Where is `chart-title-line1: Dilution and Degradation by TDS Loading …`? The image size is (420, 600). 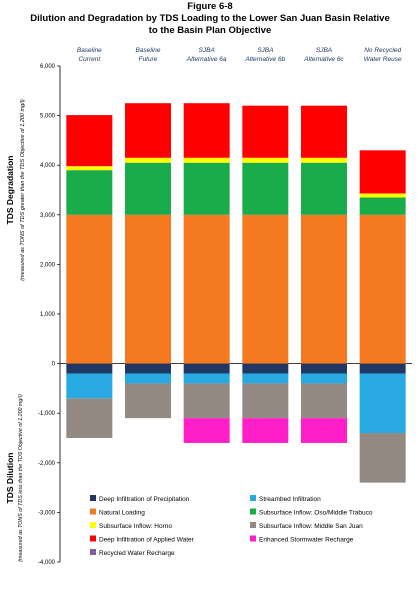 chart-title-line1: Dilution and Degradation by TDS Loading … is located at coordinates (210, 18).